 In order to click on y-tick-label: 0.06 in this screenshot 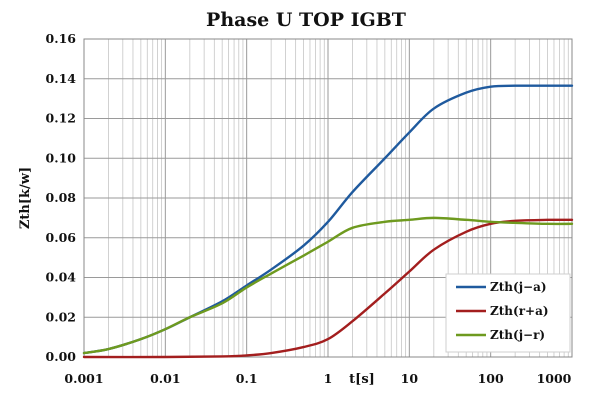, I will do `click(61, 237)`.